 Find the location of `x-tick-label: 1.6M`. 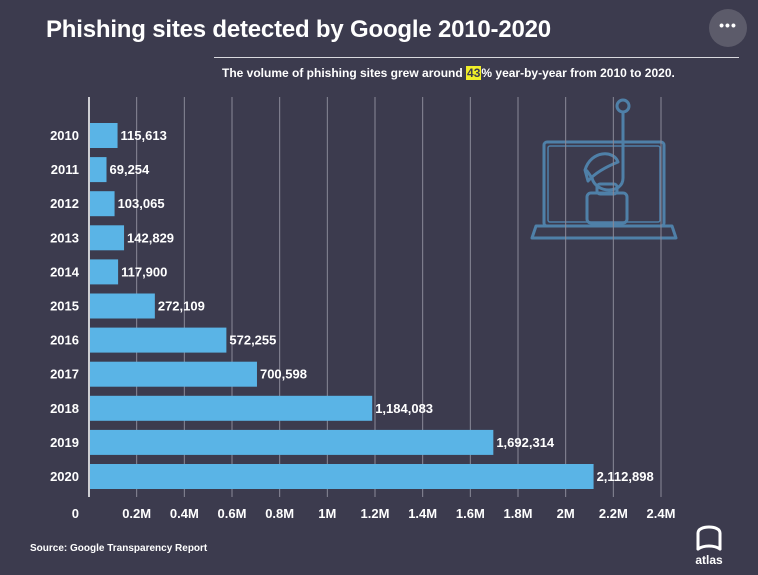

x-tick-label: 1.6M is located at coordinates (470, 513).